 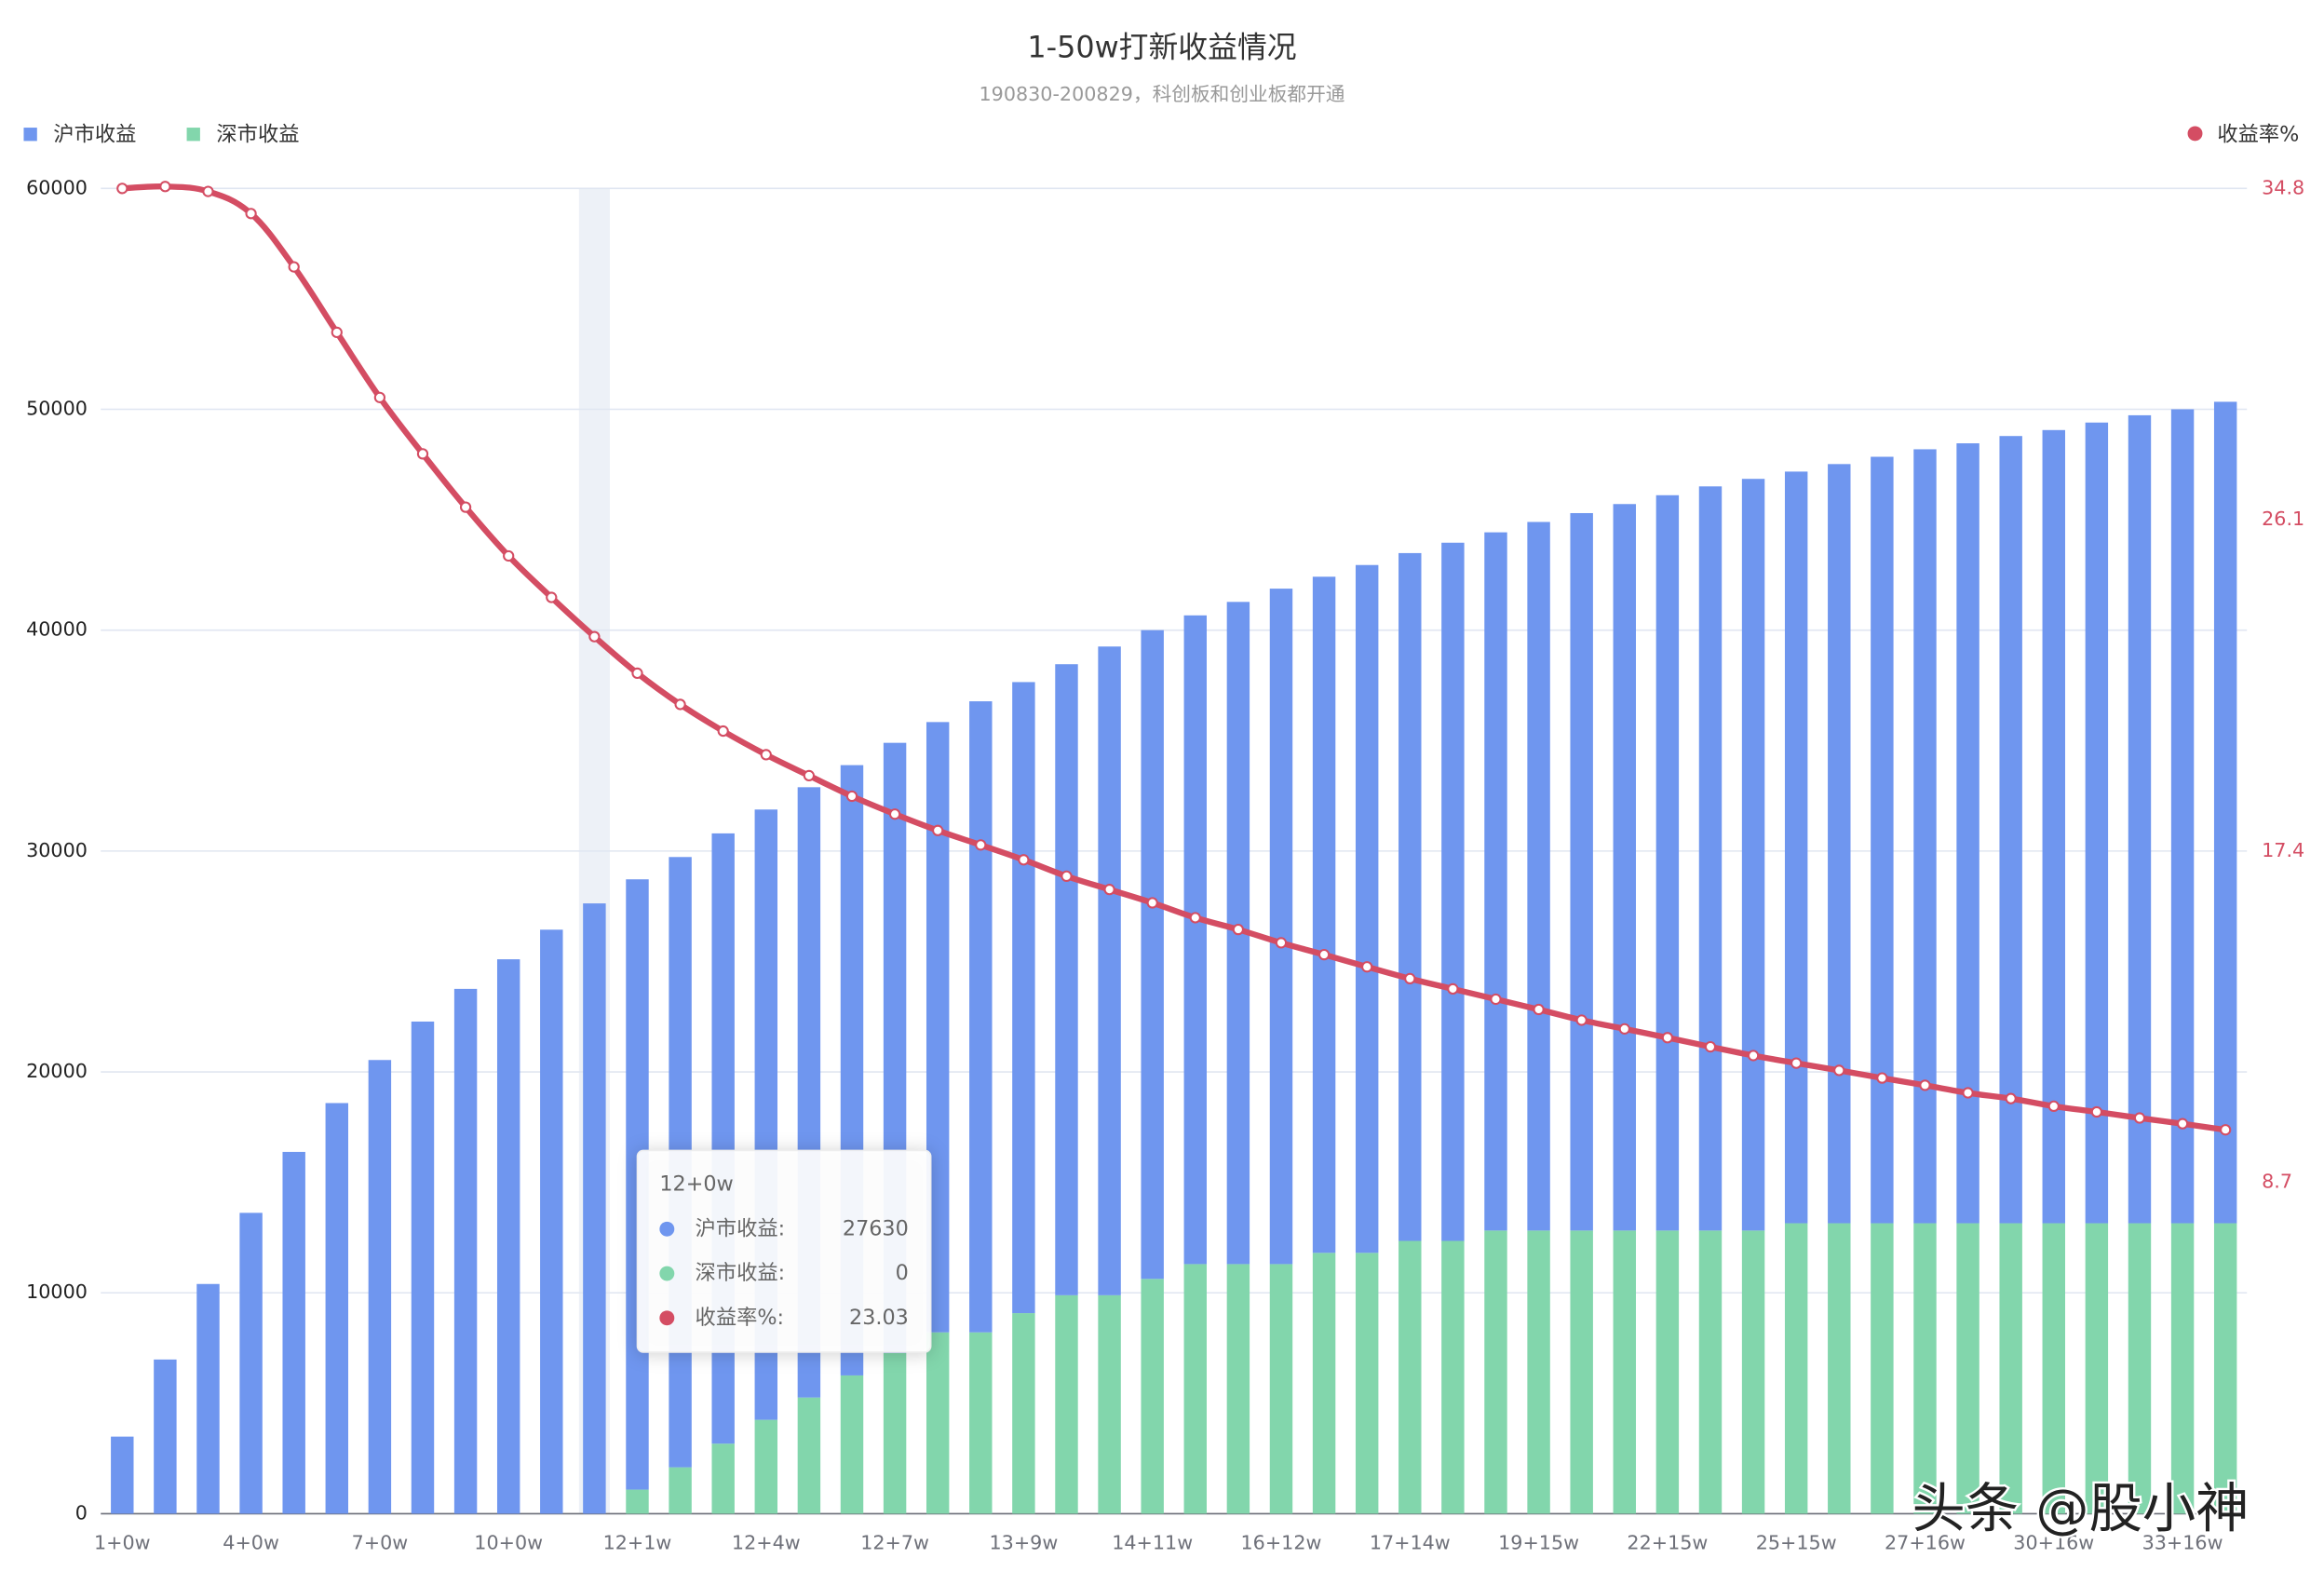 What do you see at coordinates (2258, 135) in the screenshot?
I see `legend-label: 收益率%` at bounding box center [2258, 135].